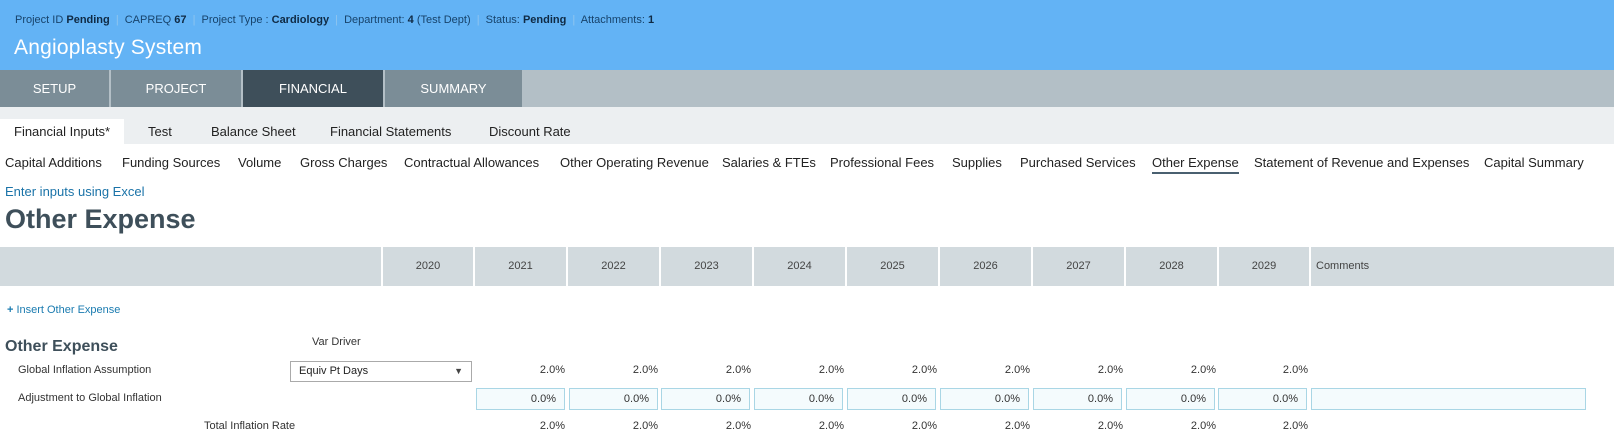  I want to click on section-purchased-services: Purchased Services, so click(1078, 162).